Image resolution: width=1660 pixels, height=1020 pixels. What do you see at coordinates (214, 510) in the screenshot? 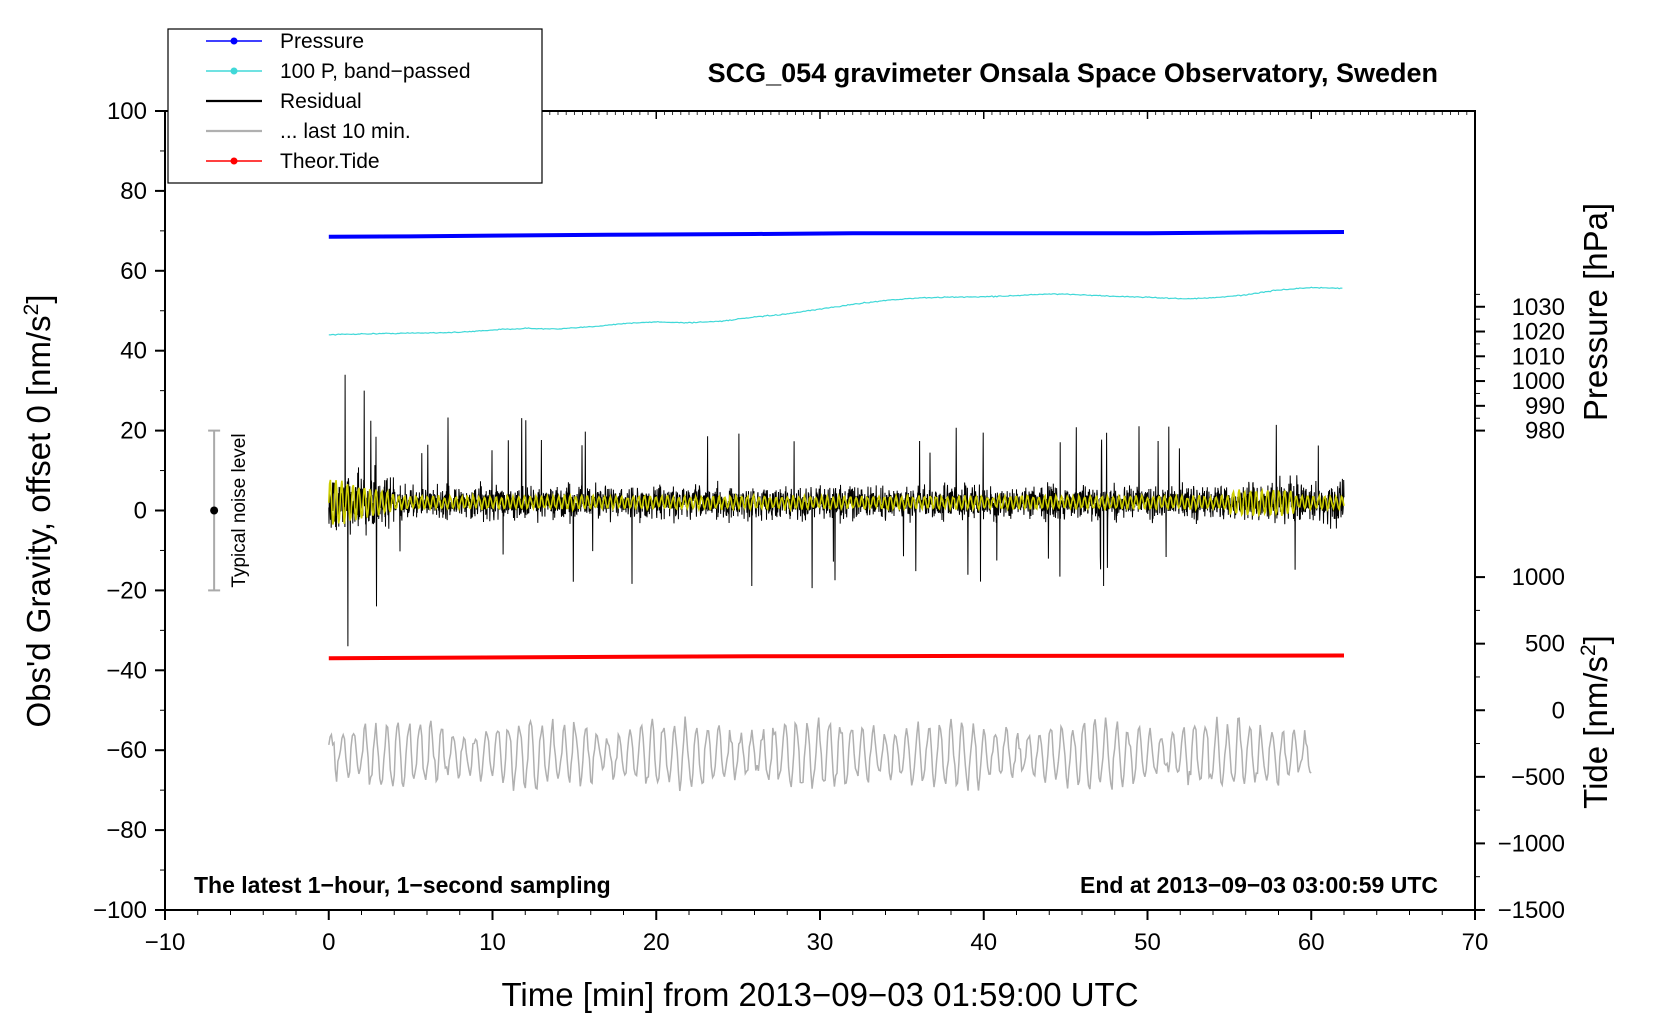
I see `noise-center-dot` at bounding box center [214, 510].